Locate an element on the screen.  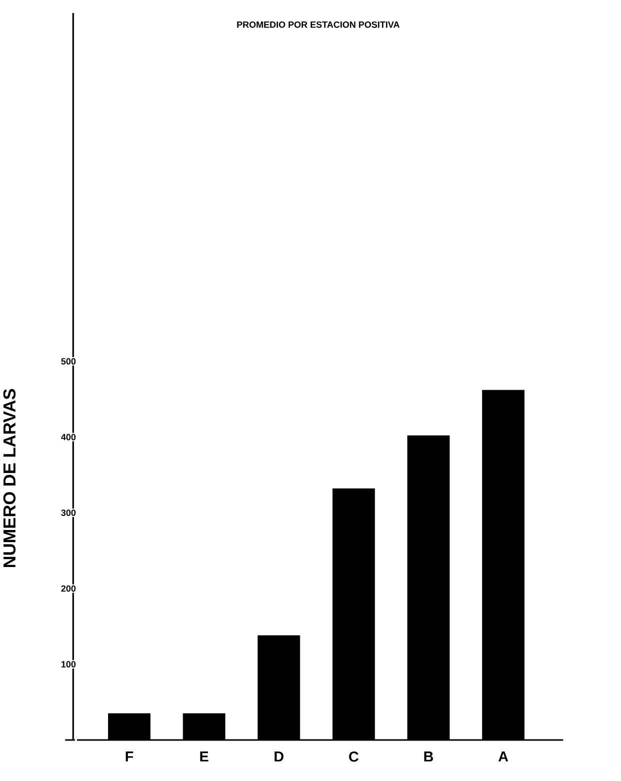
x-tick-label: B is located at coordinates (428, 757).